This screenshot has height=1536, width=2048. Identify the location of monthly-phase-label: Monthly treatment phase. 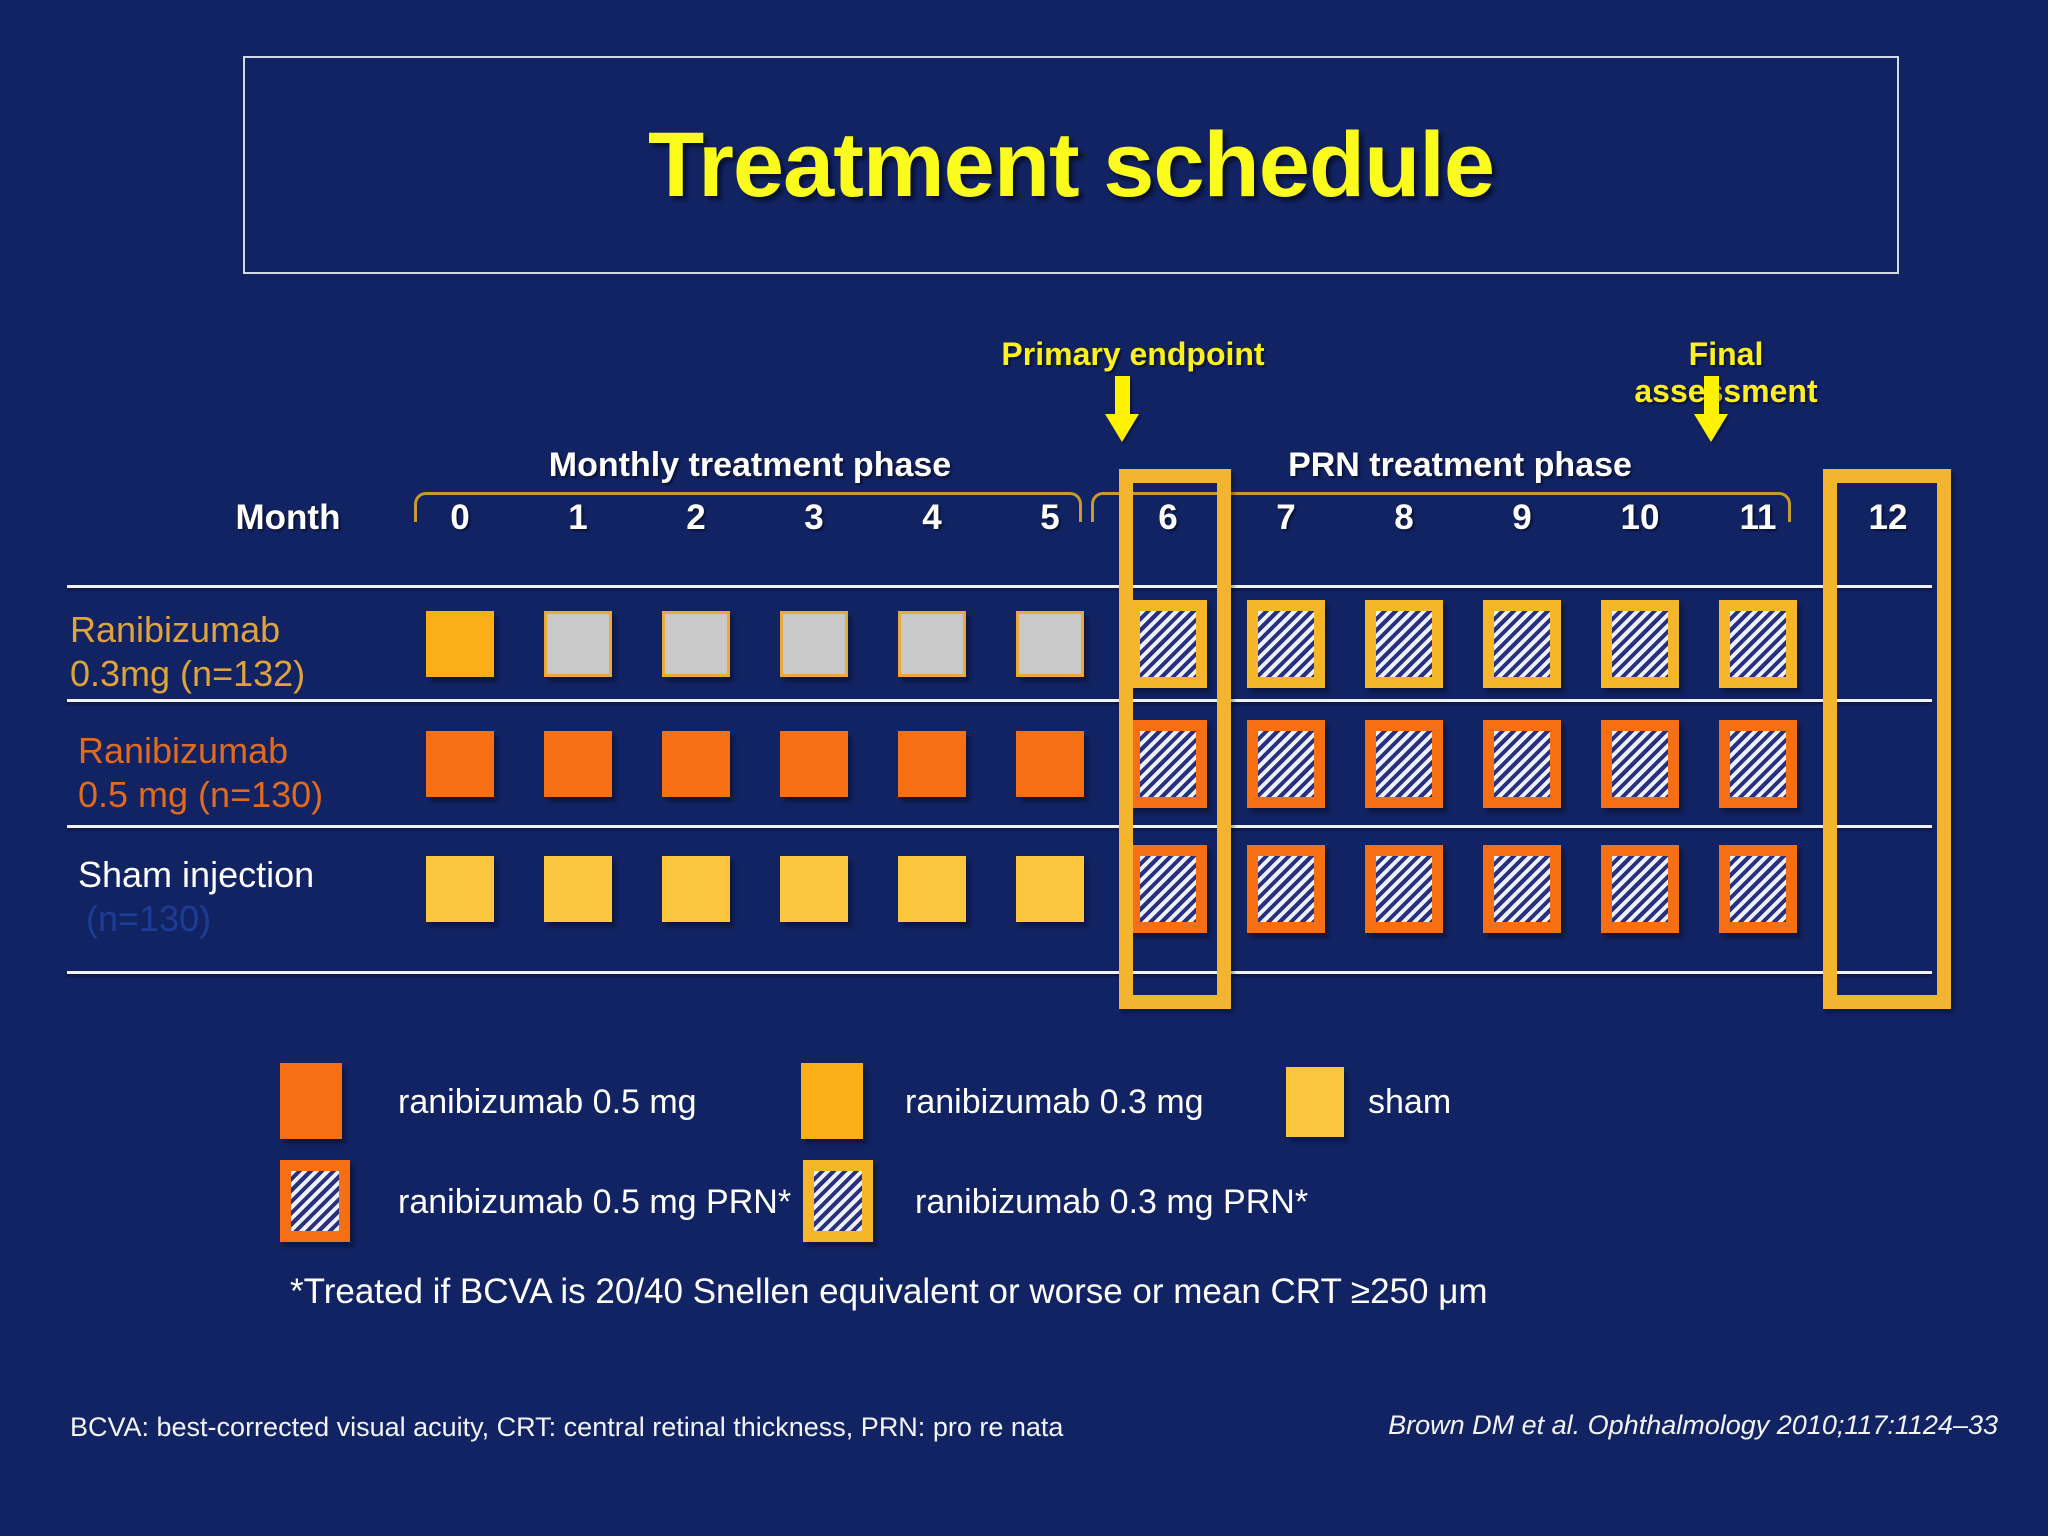
(750, 465).